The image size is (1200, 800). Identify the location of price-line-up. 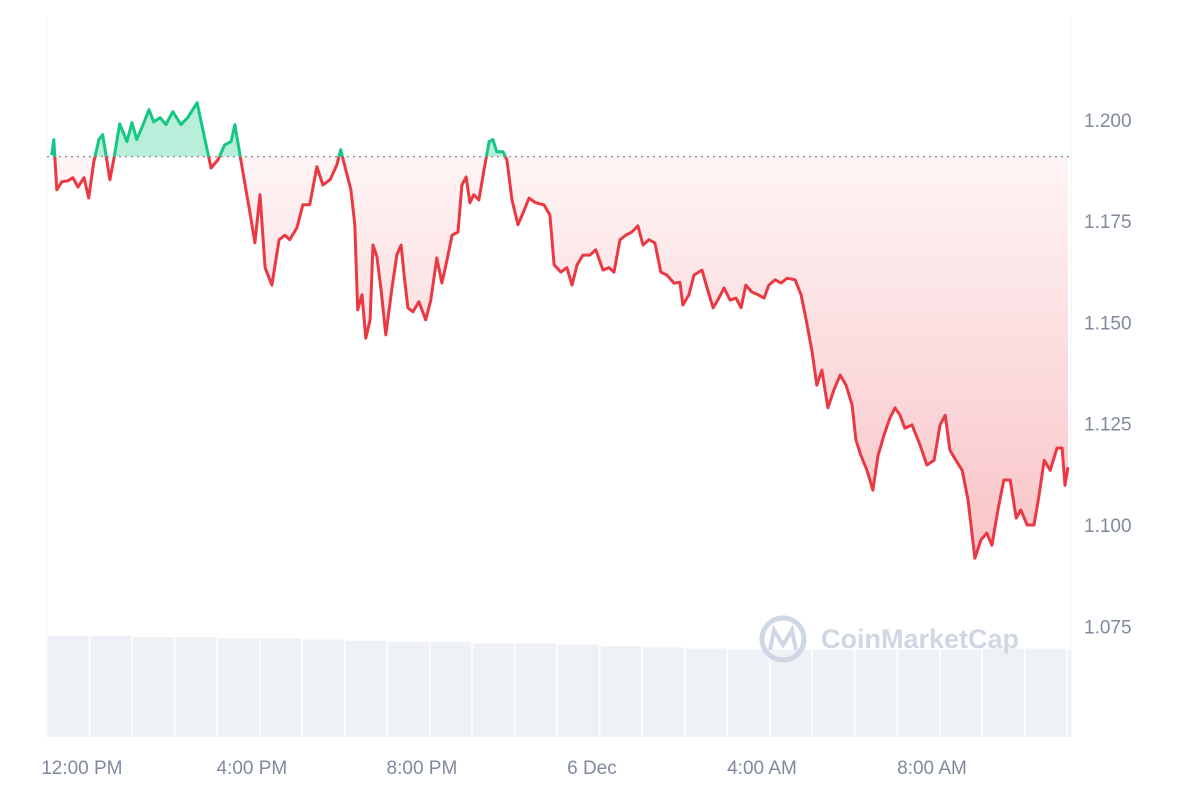
(279, 129).